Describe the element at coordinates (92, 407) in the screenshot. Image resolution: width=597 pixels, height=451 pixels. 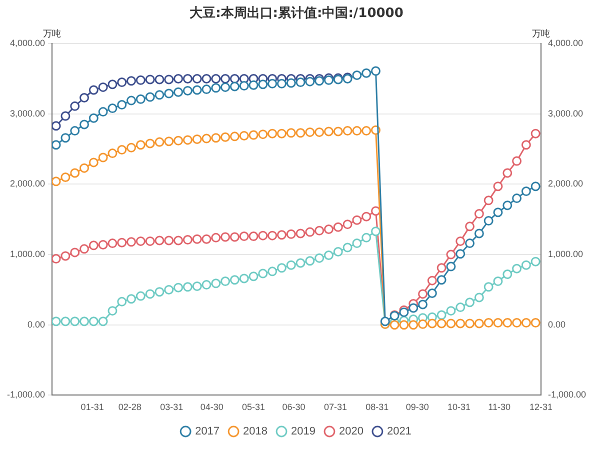
I see `x-tick-label: 01-31` at that location.